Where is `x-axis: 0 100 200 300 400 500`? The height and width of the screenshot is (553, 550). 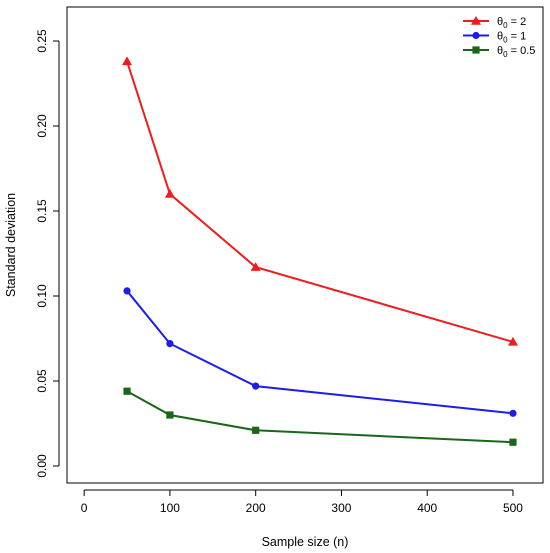
x-axis: 0 100 200 300 400 500 is located at coordinates (302, 502).